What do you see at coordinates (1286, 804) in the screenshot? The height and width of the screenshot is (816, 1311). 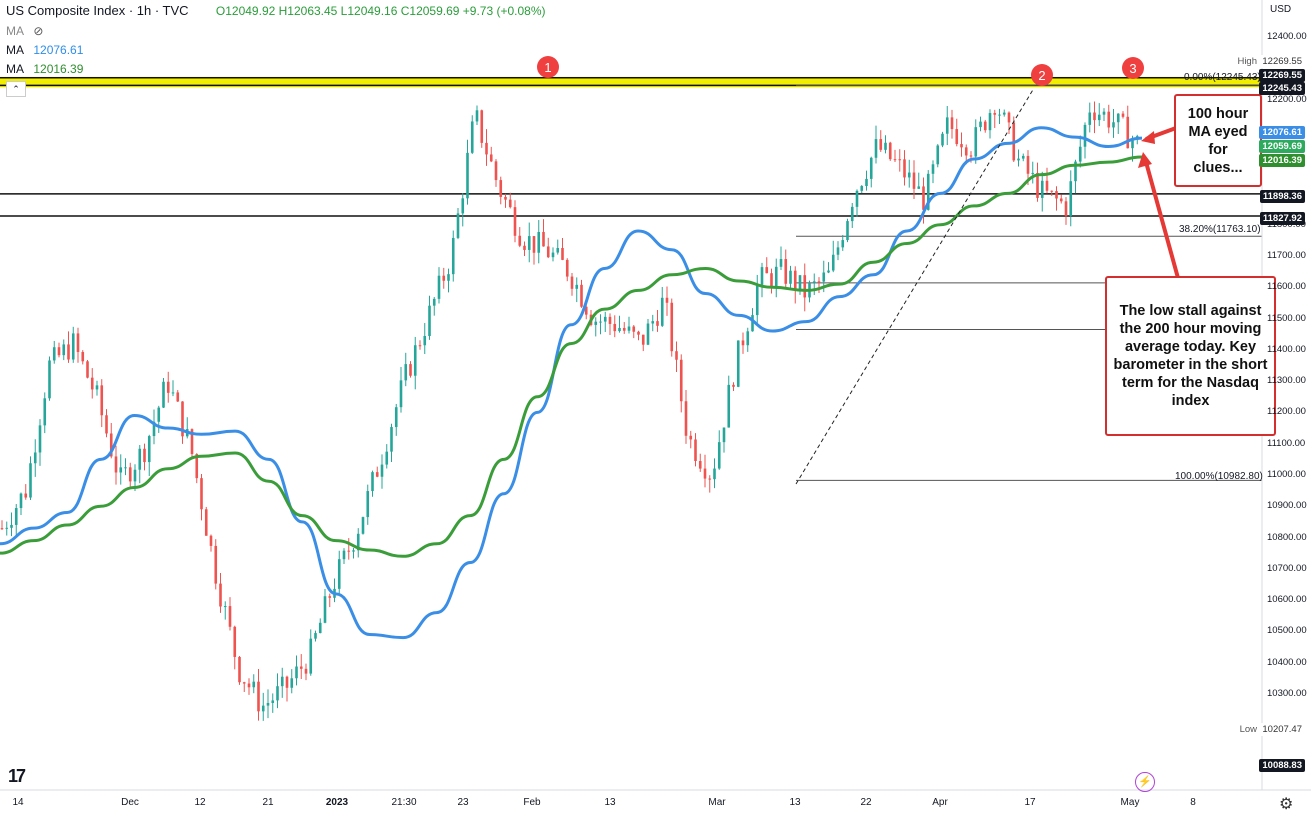 I see `settings-gear-icon: ⚙` at bounding box center [1286, 804].